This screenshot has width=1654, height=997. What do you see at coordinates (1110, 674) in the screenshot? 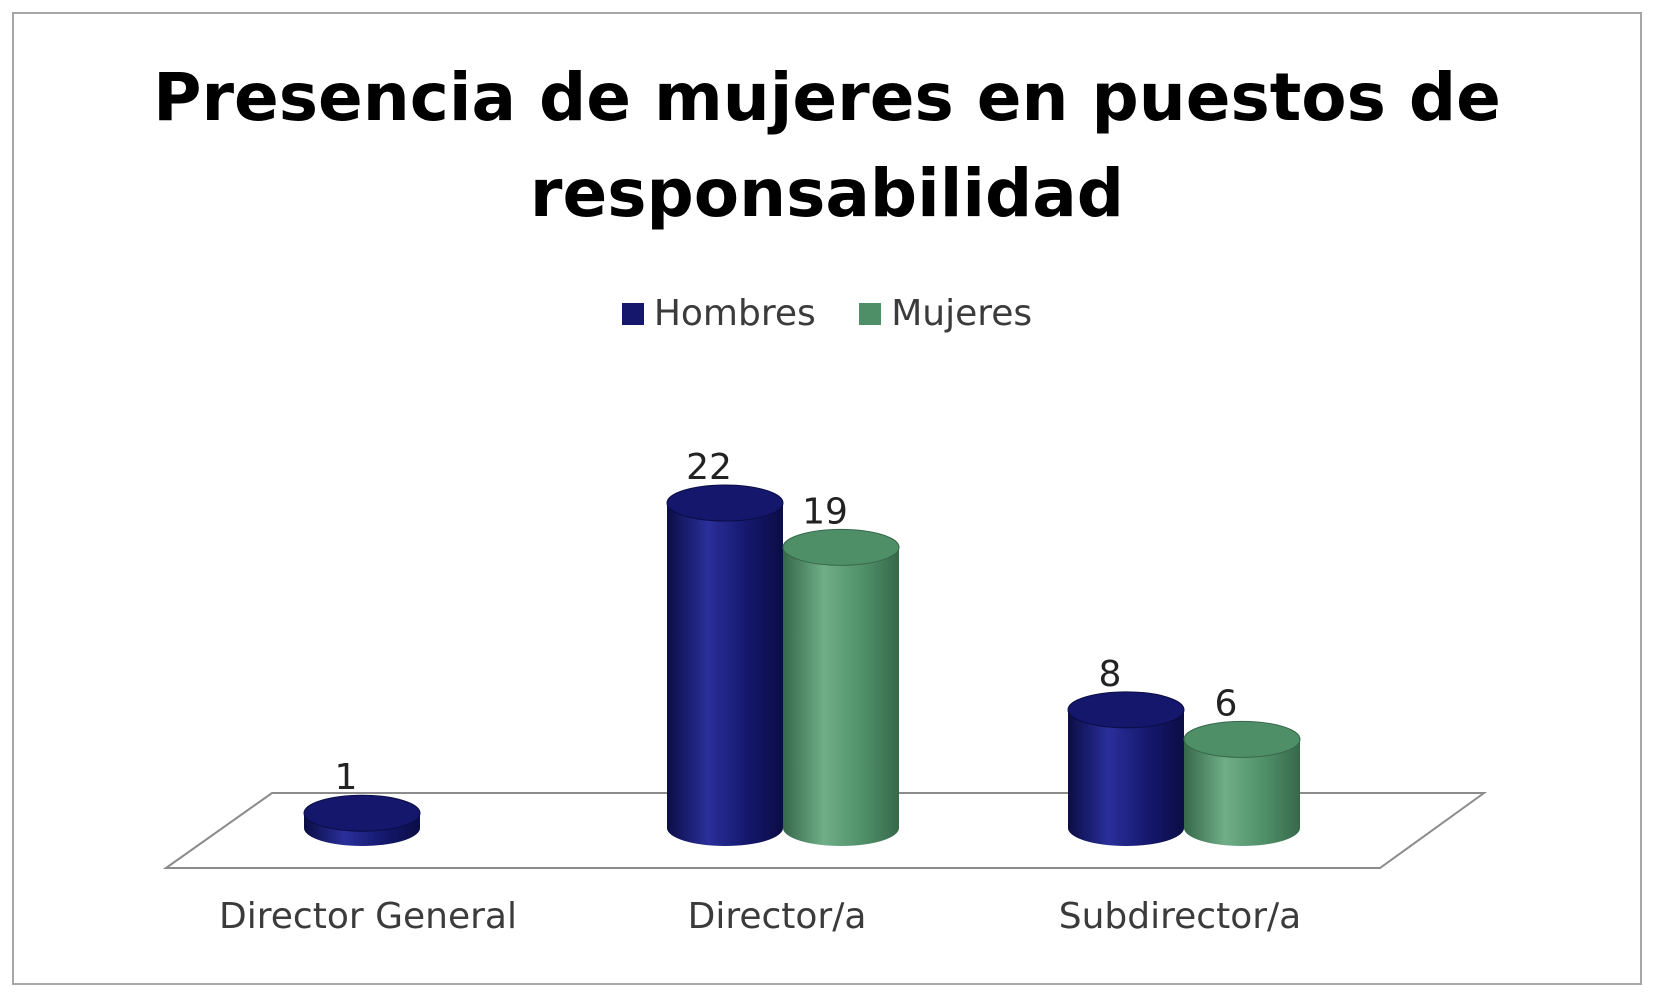
I see `value-label-subdirector-a-hombres: 8` at bounding box center [1110, 674].